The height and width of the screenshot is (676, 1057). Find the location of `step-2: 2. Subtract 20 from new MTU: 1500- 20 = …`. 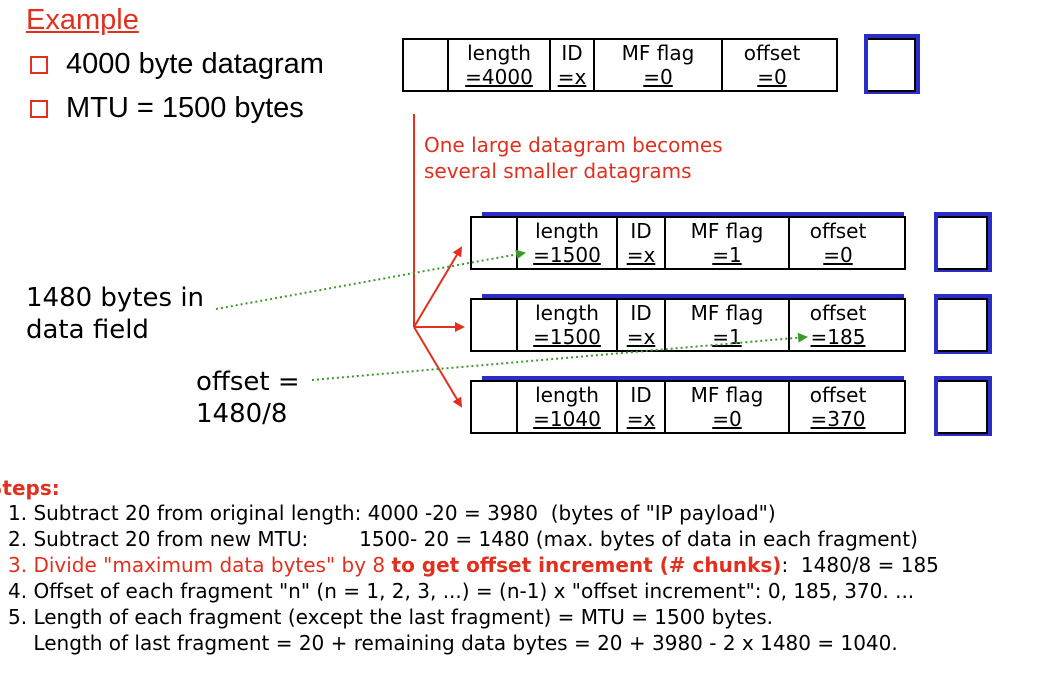

step-2: 2. Subtract 20 from new MTU: 1500- 20 = … is located at coordinates (463, 539).